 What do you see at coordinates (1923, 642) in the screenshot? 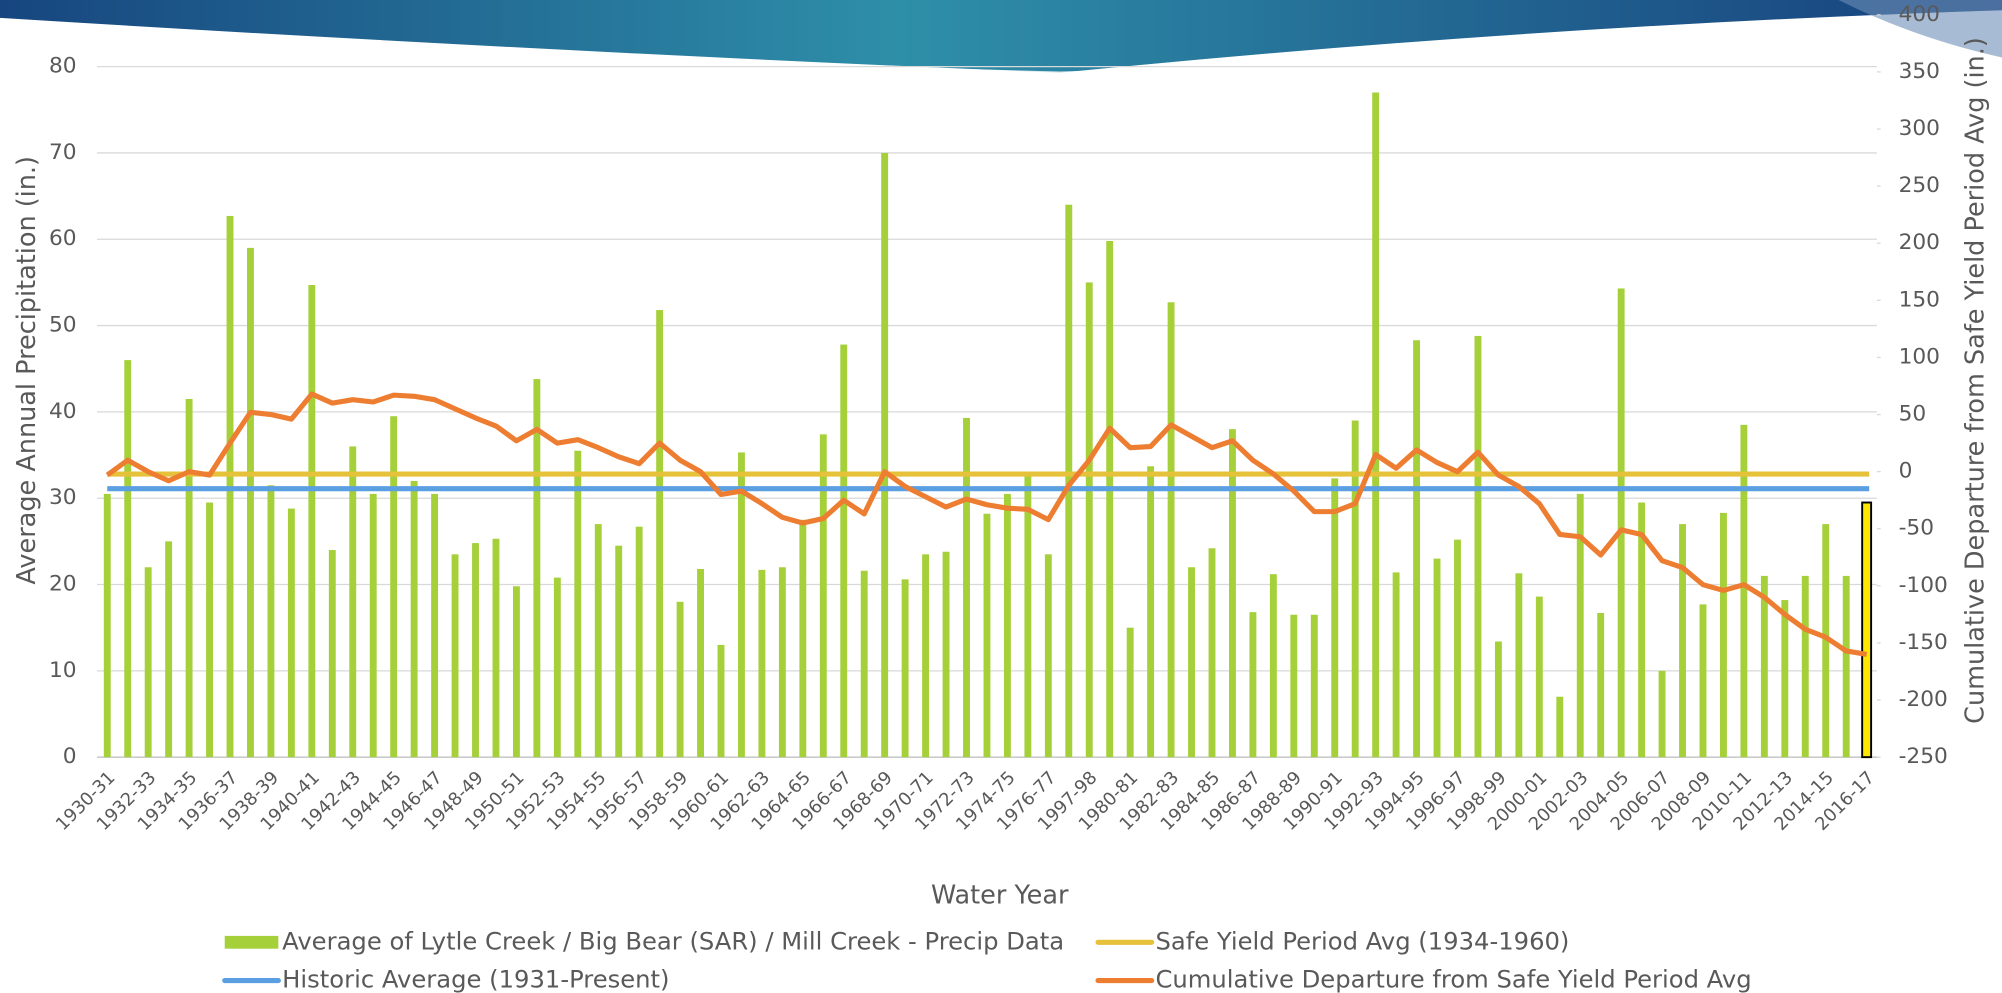
I see `y2-tick-label: -150` at bounding box center [1923, 642].